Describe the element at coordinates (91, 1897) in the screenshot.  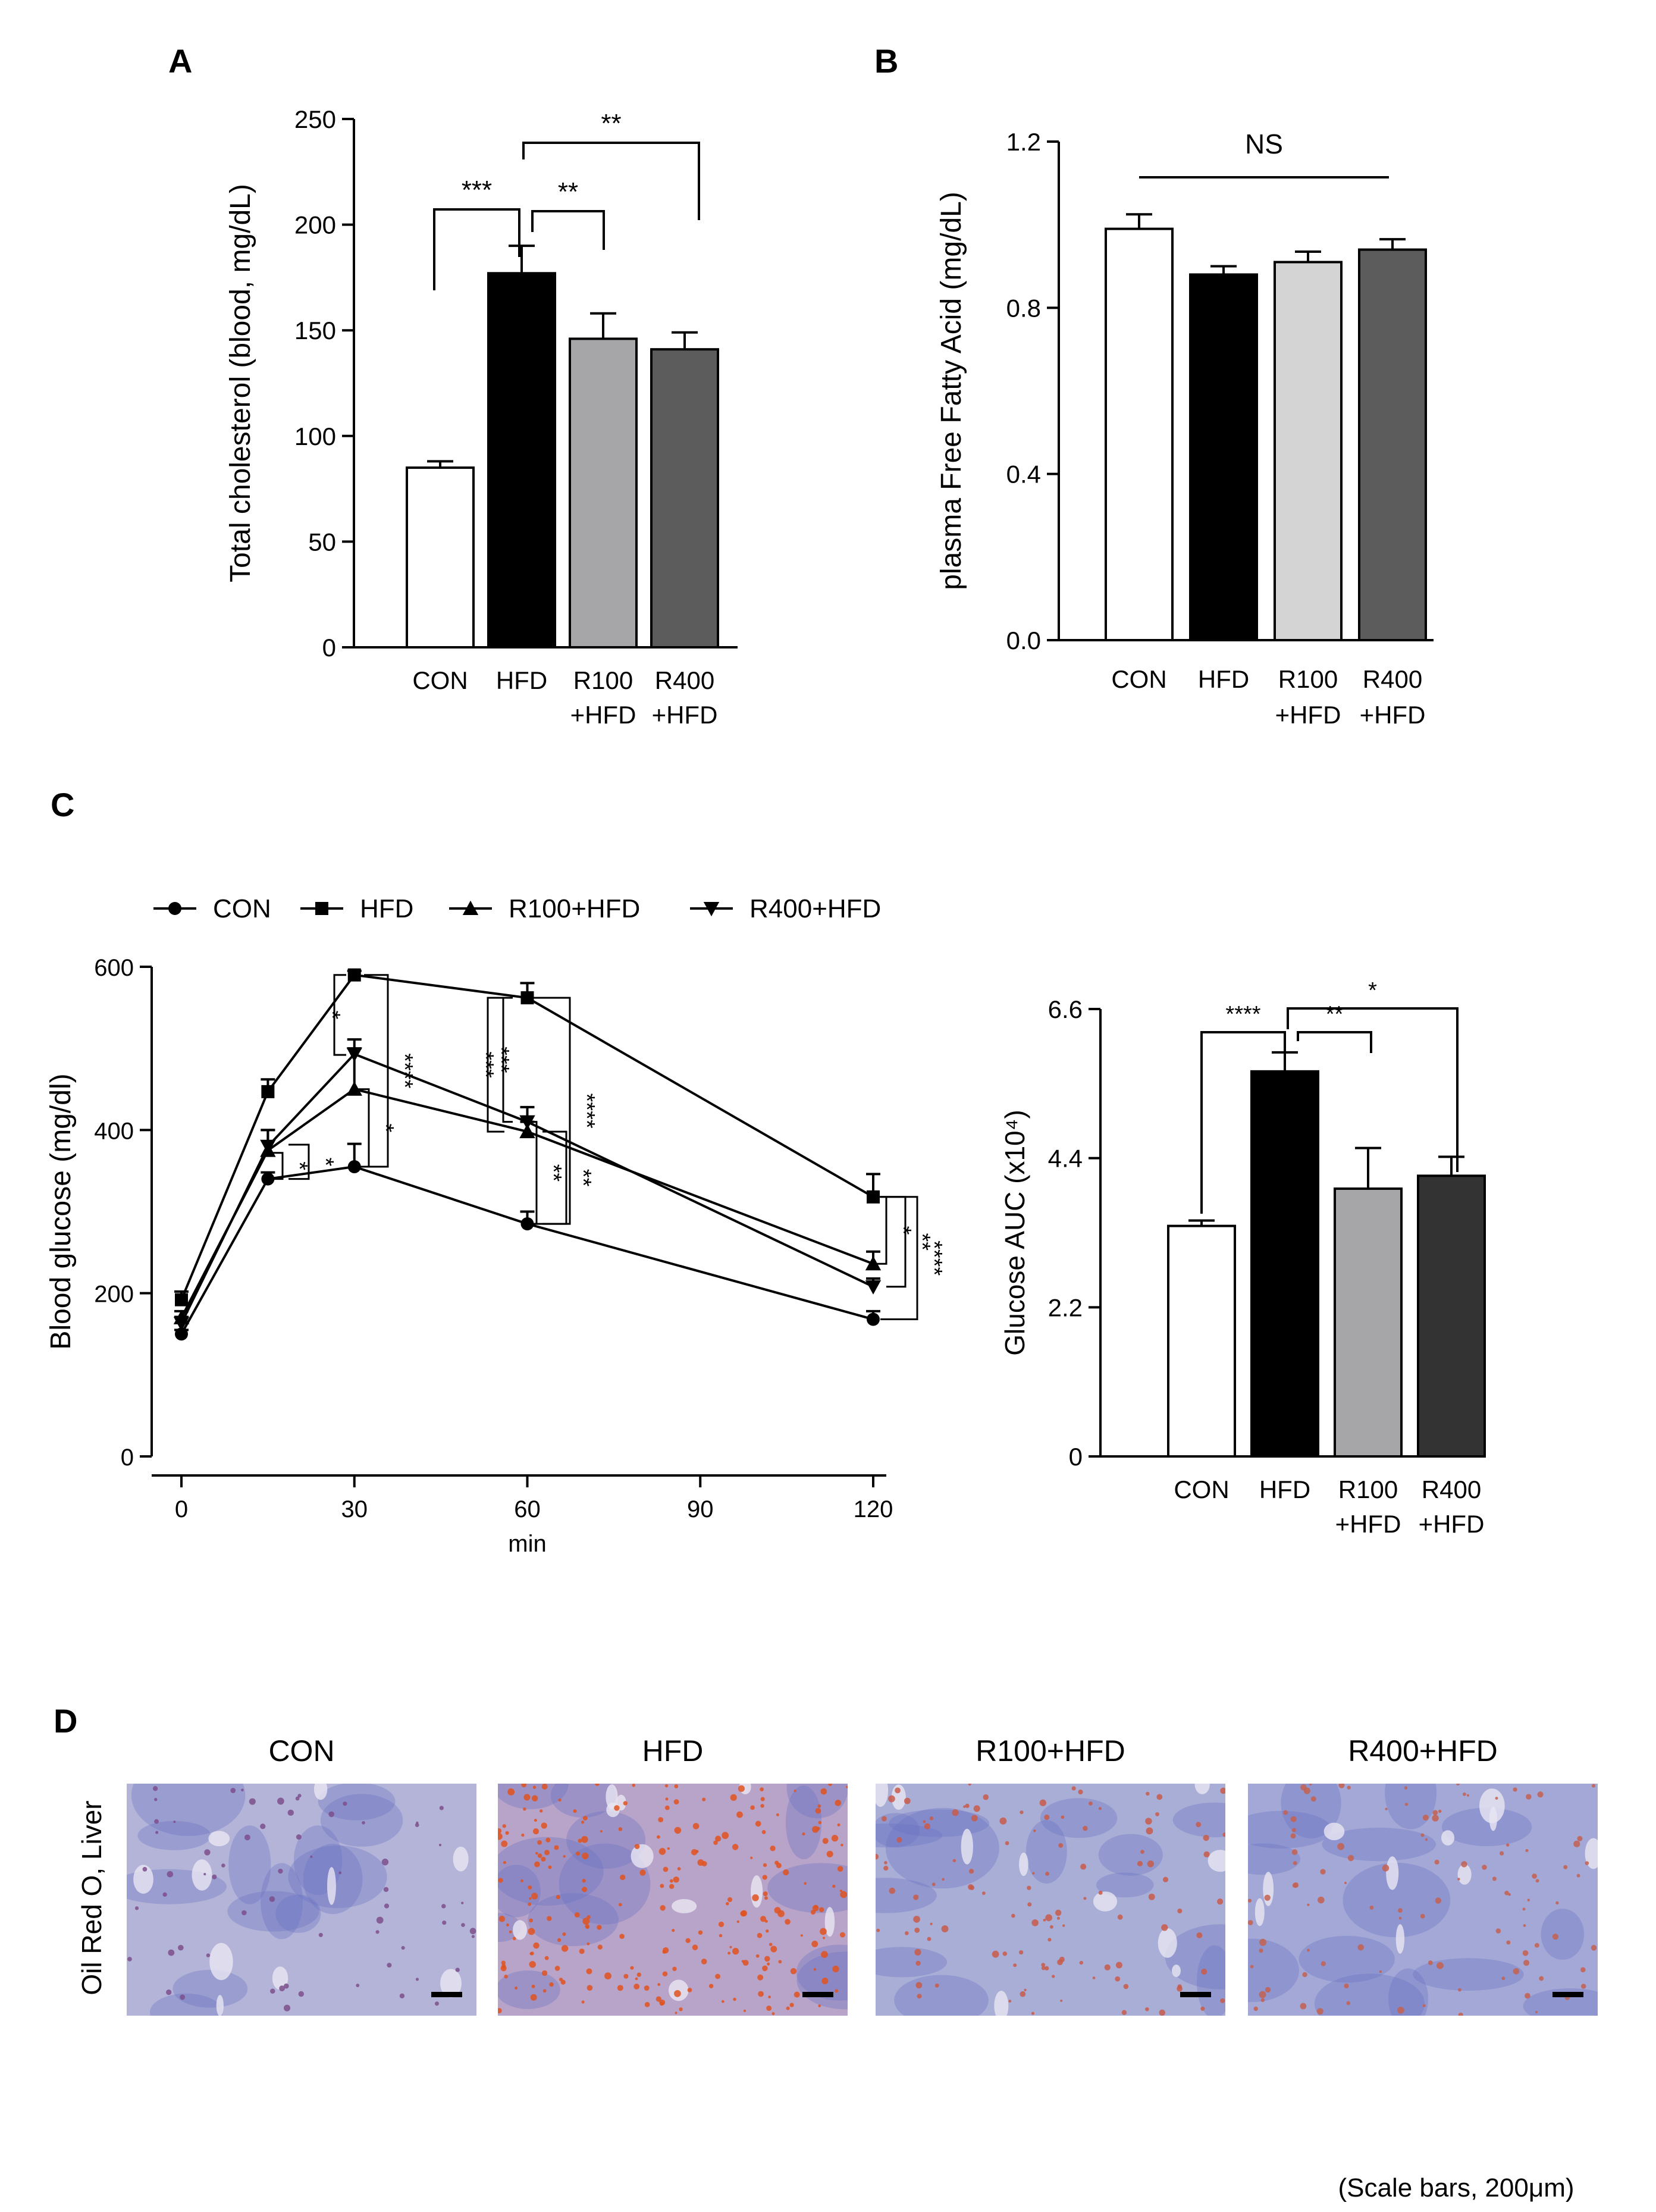
I see `oil-red-o-row-label: Oil Red O, Liver` at that location.